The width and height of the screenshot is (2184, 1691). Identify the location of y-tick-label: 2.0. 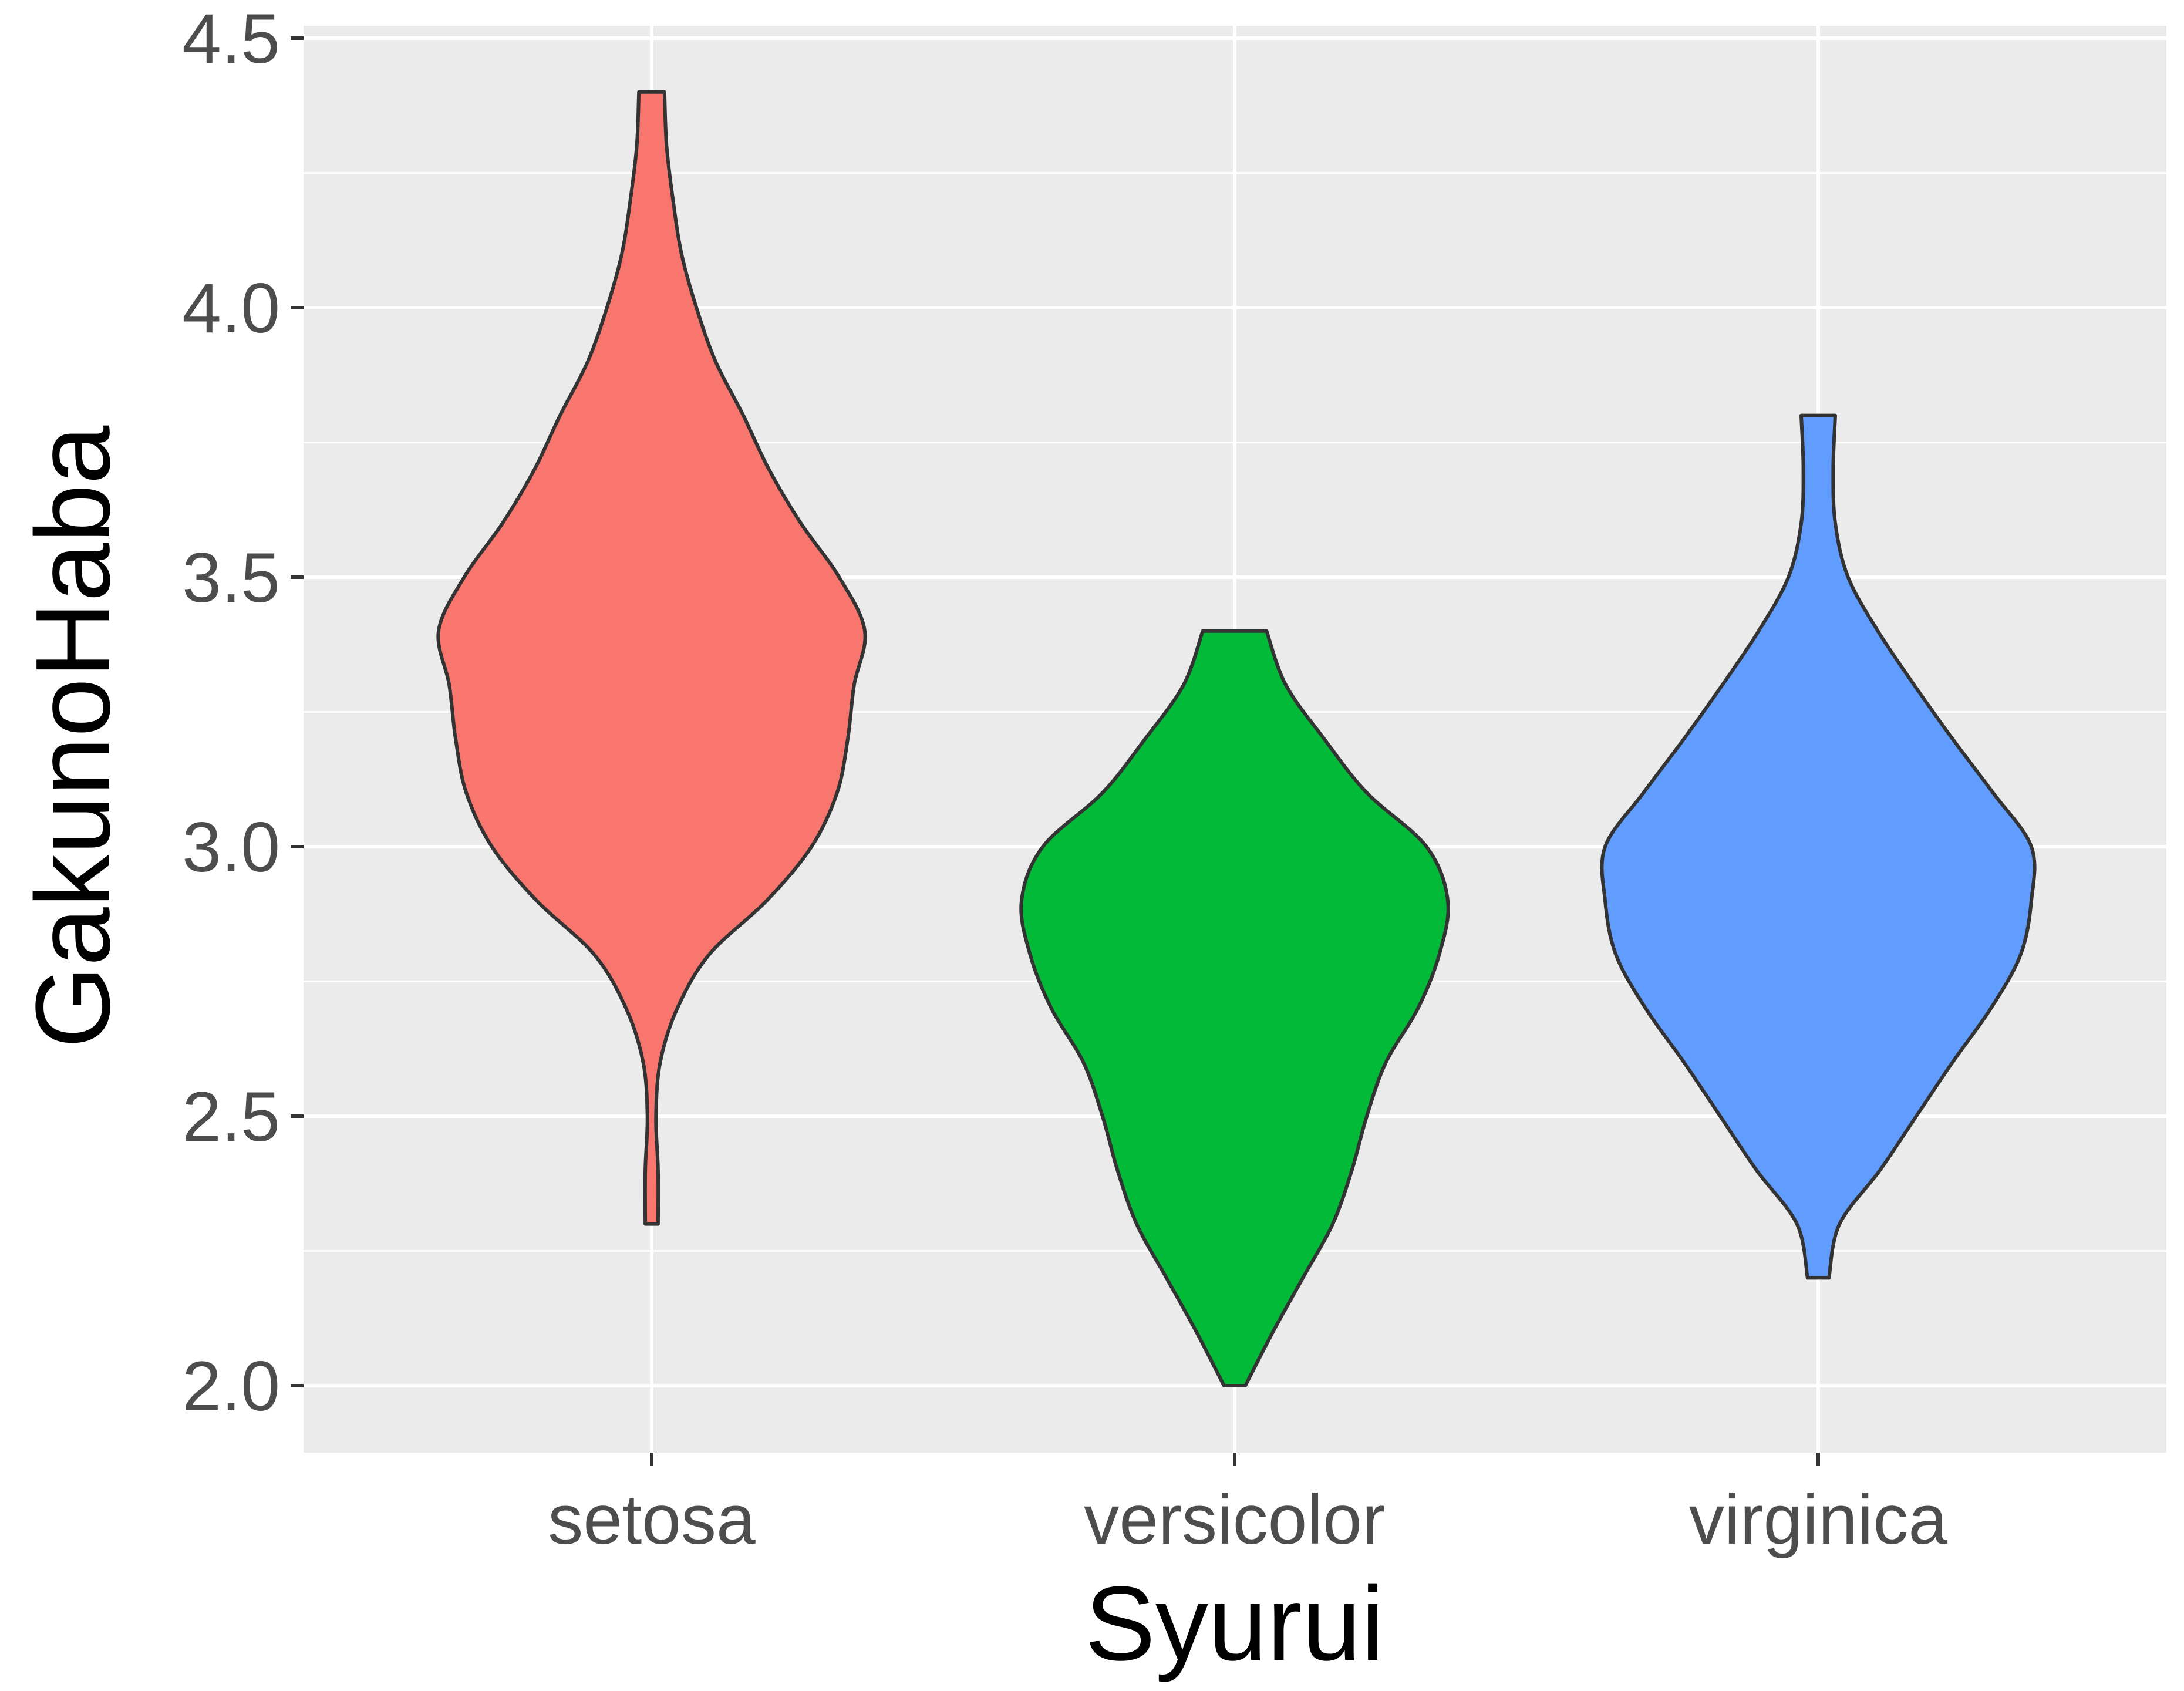
(231, 1386).